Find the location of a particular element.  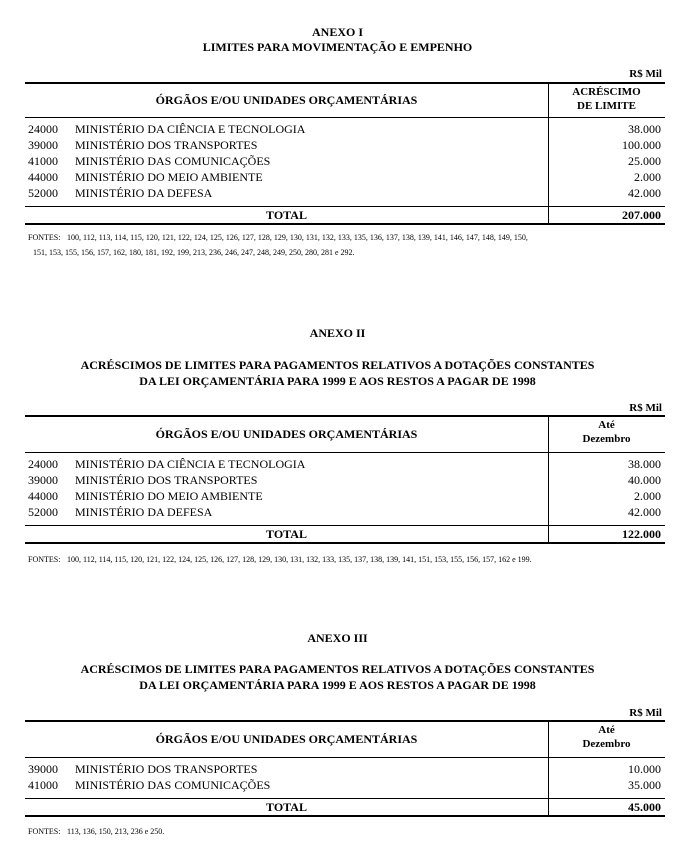

annex-heading: ANEXO II is located at coordinates (337, 333).